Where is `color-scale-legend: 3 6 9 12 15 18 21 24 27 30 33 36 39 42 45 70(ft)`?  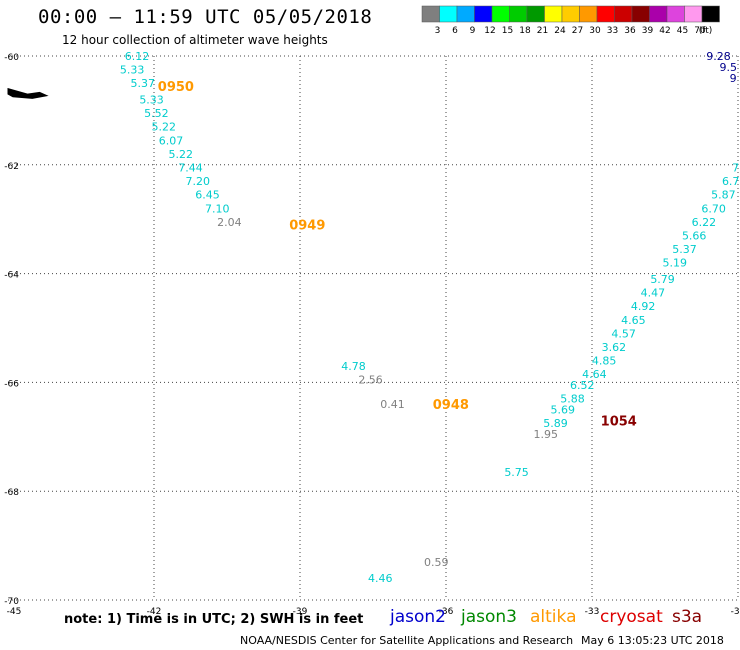
color-scale-legend: 3 6 9 12 15 18 21 24 27 30 33 36 39 42 45 70(ft) is located at coordinates (570, 20).